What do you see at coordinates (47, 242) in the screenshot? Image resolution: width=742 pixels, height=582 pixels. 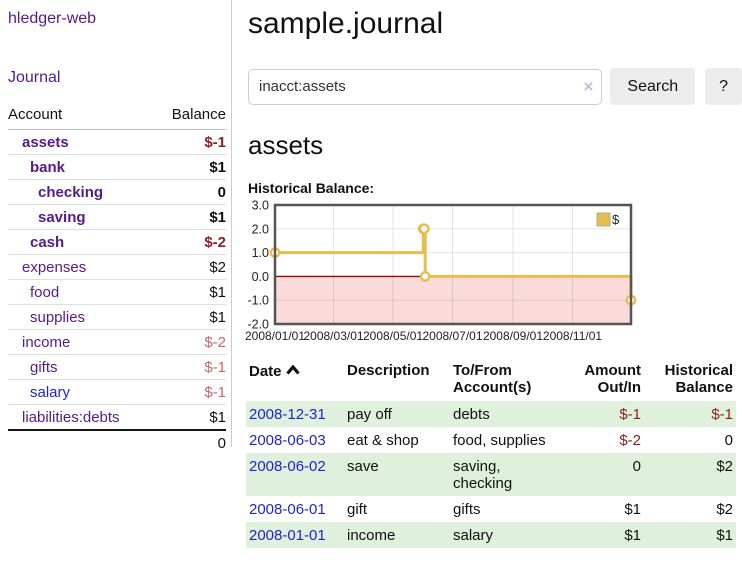 I see `account-link-cash: cash` at bounding box center [47, 242].